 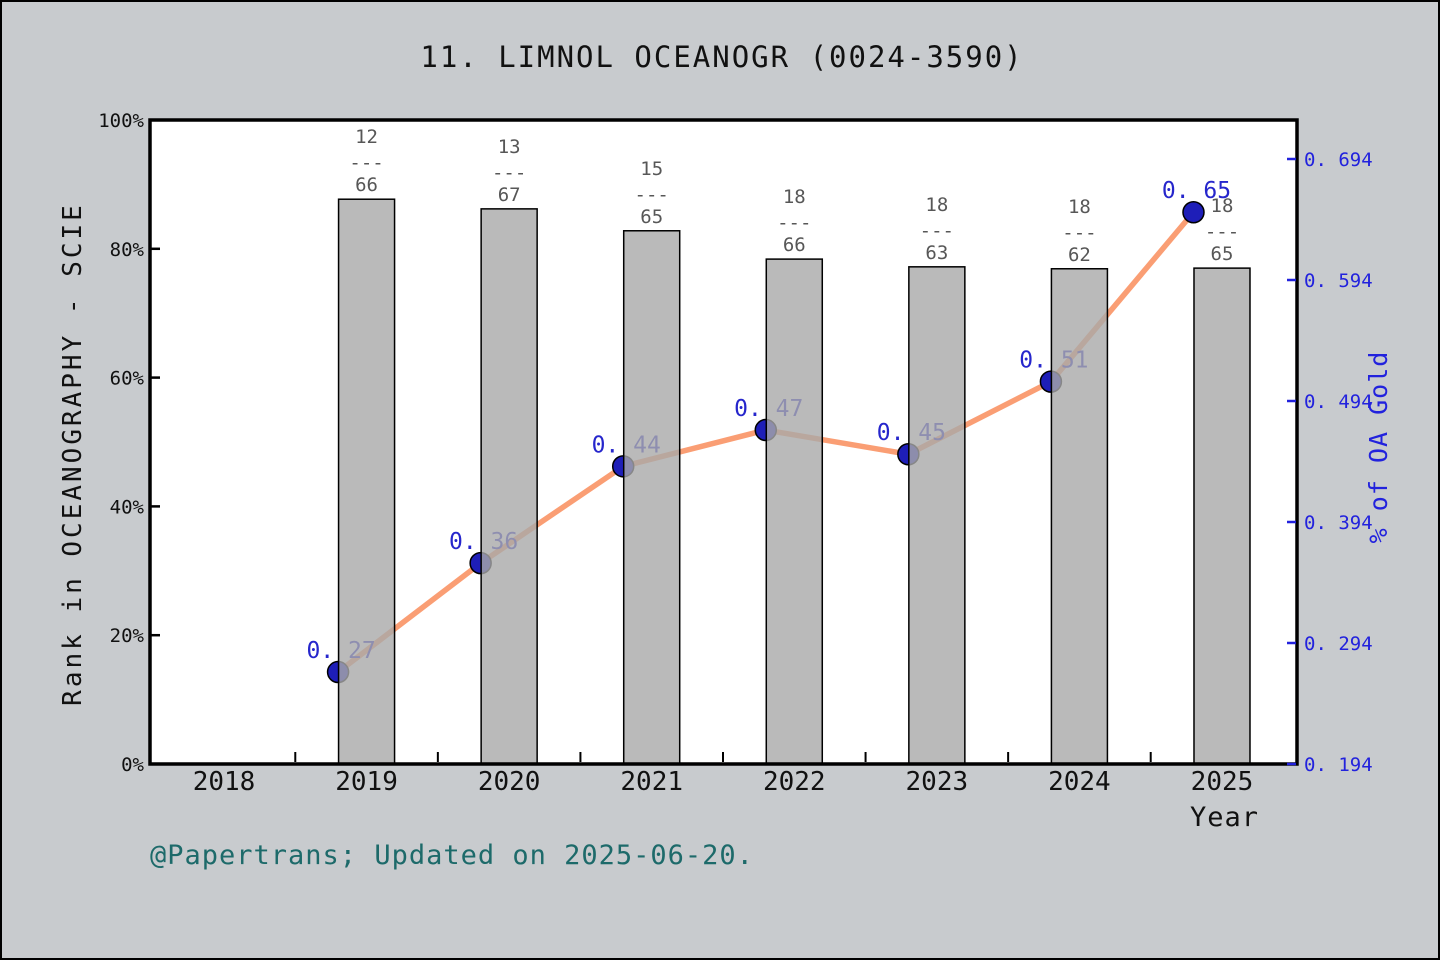 What do you see at coordinates (651, 497) in the screenshot?
I see `rank-bar-2021` at bounding box center [651, 497].